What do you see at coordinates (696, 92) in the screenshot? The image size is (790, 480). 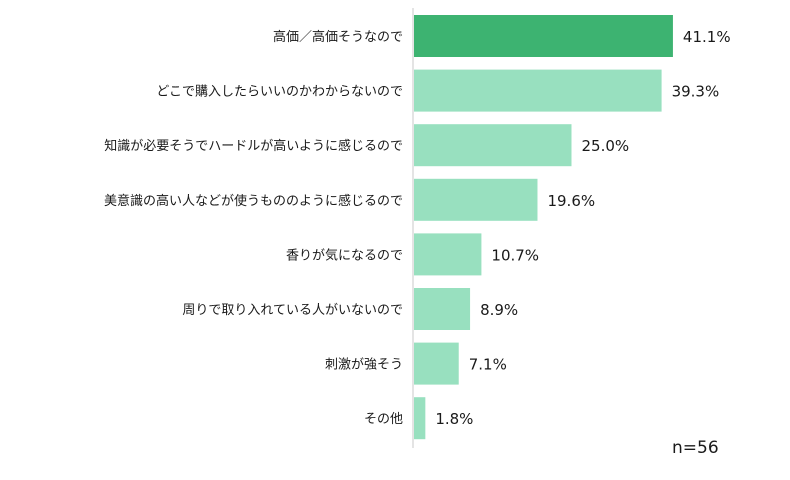 I see `value-label: 39.3%` at bounding box center [696, 92].